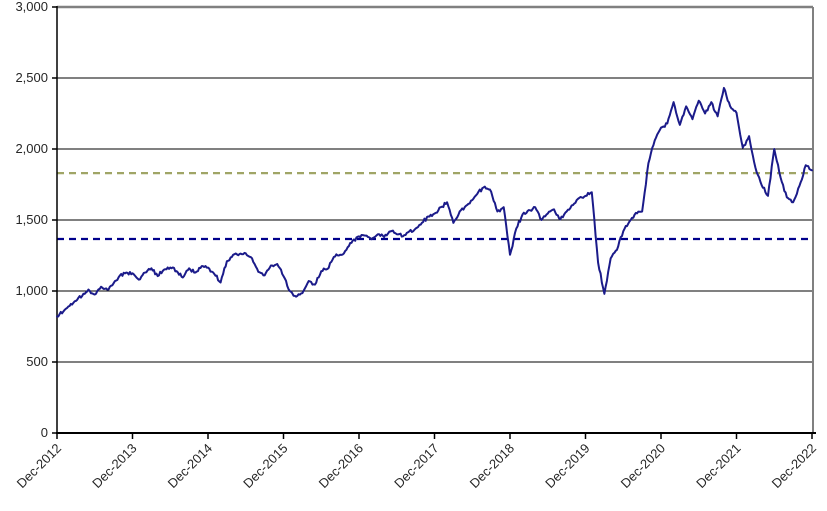  Describe the element at coordinates (643, 466) in the screenshot. I see `x-axis-label: Dec-2020` at that location.